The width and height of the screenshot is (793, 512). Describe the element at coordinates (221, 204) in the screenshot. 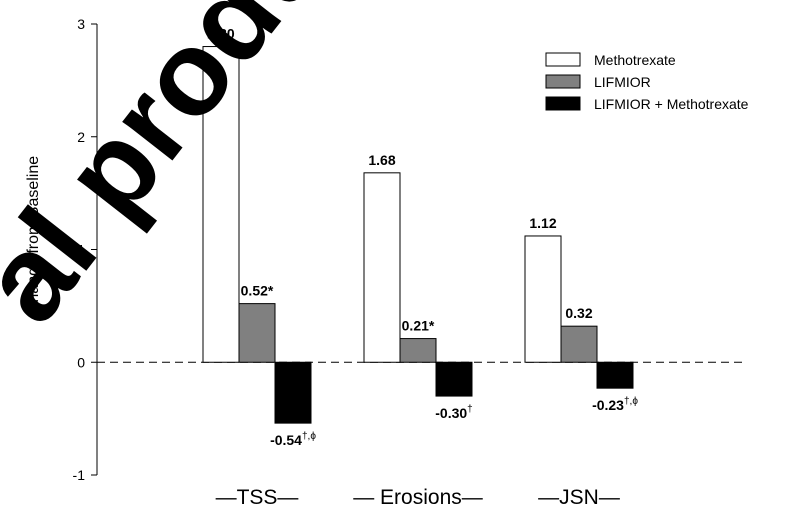

I see `bar-methotrexate-tss` at that location.